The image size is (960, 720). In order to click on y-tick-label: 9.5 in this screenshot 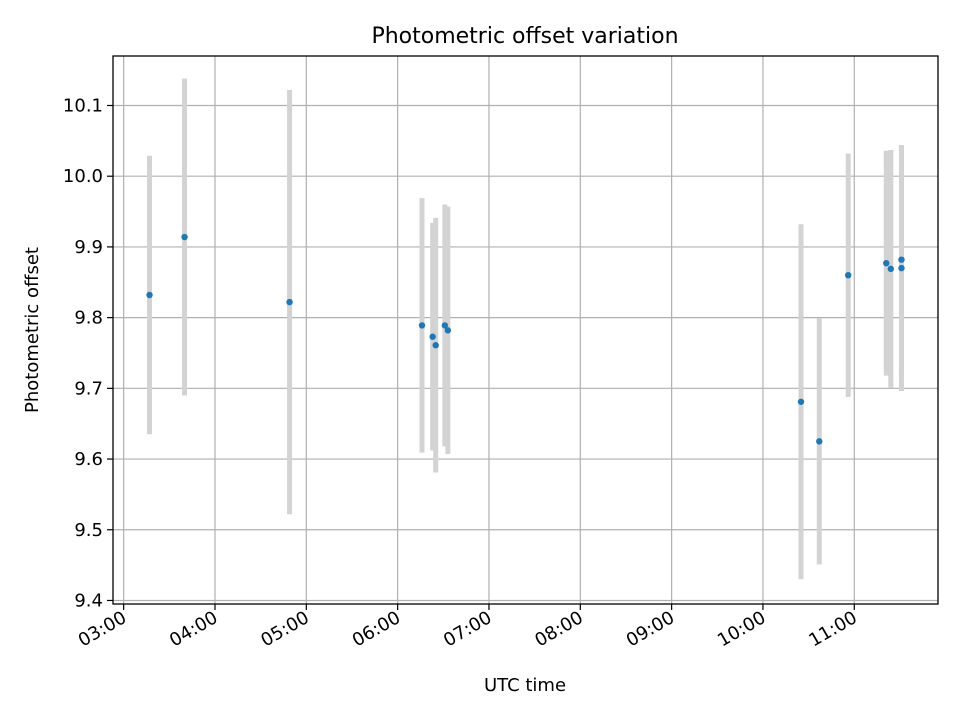, I will do `click(88, 530)`.